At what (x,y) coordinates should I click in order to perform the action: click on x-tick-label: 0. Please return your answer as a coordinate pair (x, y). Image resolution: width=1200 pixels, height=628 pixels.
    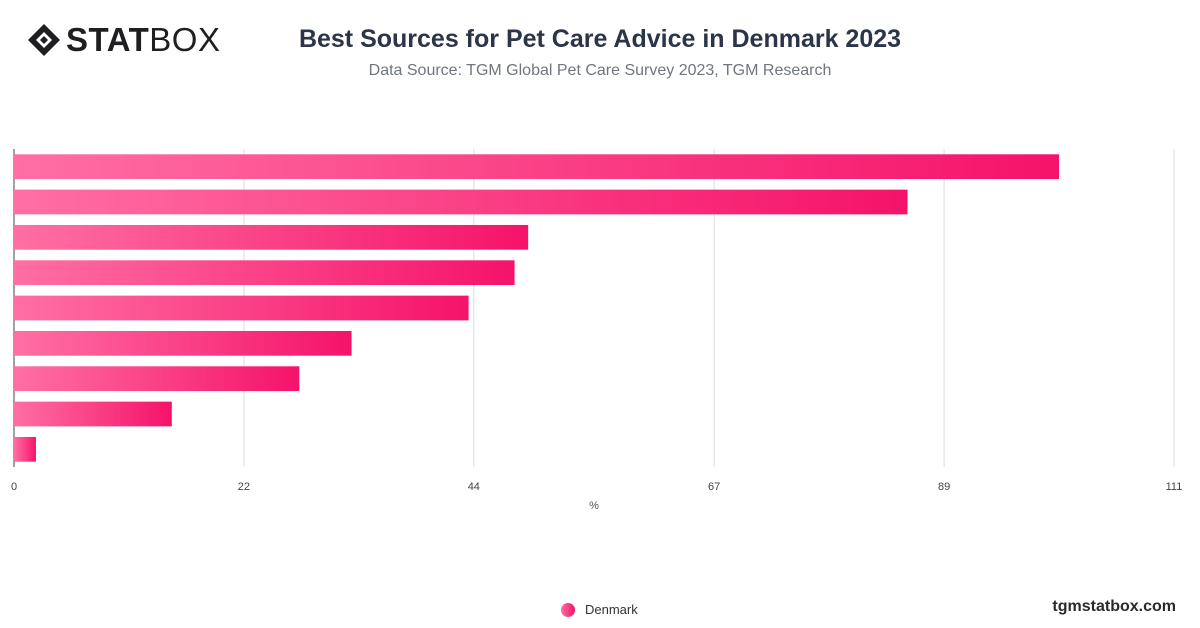
    Looking at the image, I should click on (14, 487).